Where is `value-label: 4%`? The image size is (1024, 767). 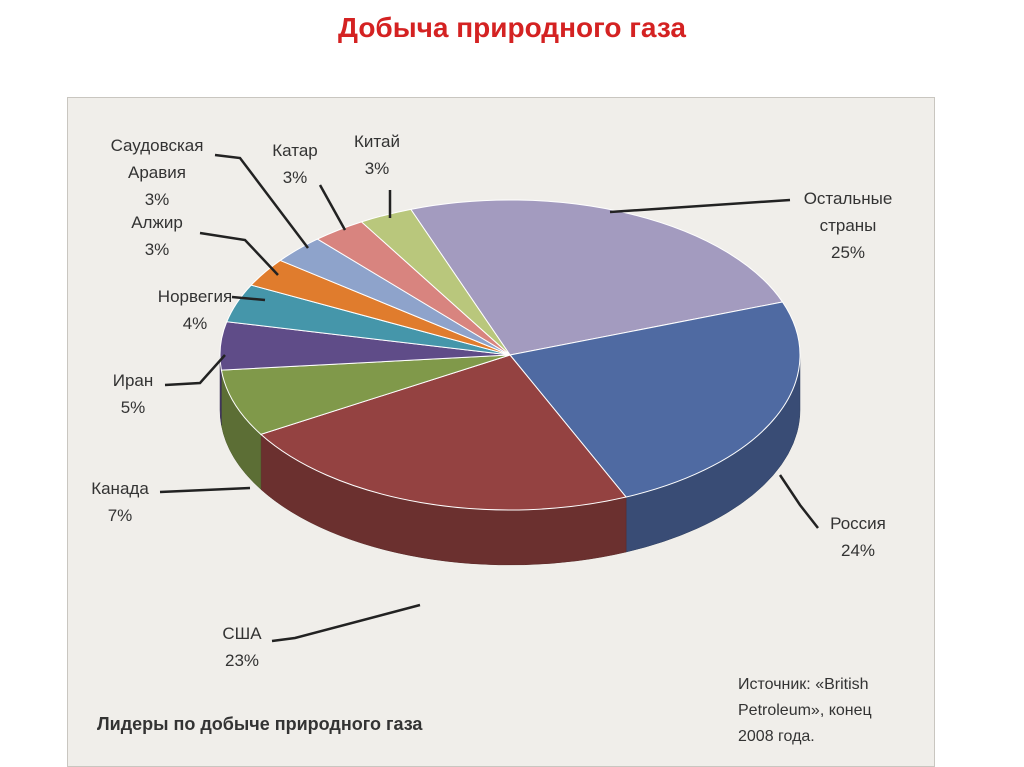 value-label: 4% is located at coordinates (195, 323).